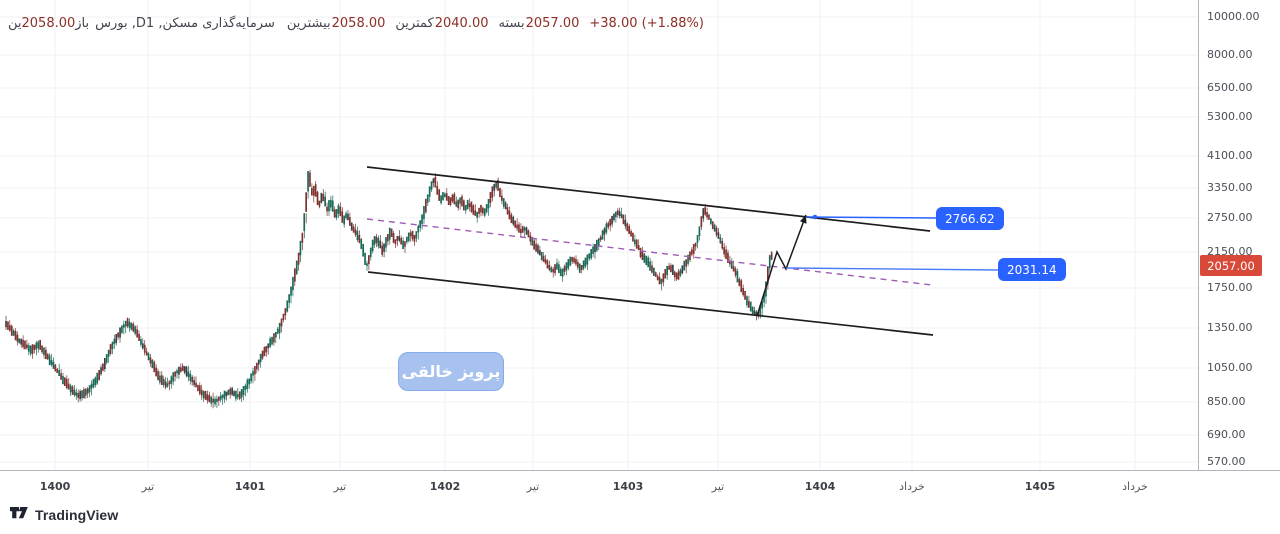  Describe the element at coordinates (19, 513) in the screenshot. I see `tradingview-mark-icon` at that location.